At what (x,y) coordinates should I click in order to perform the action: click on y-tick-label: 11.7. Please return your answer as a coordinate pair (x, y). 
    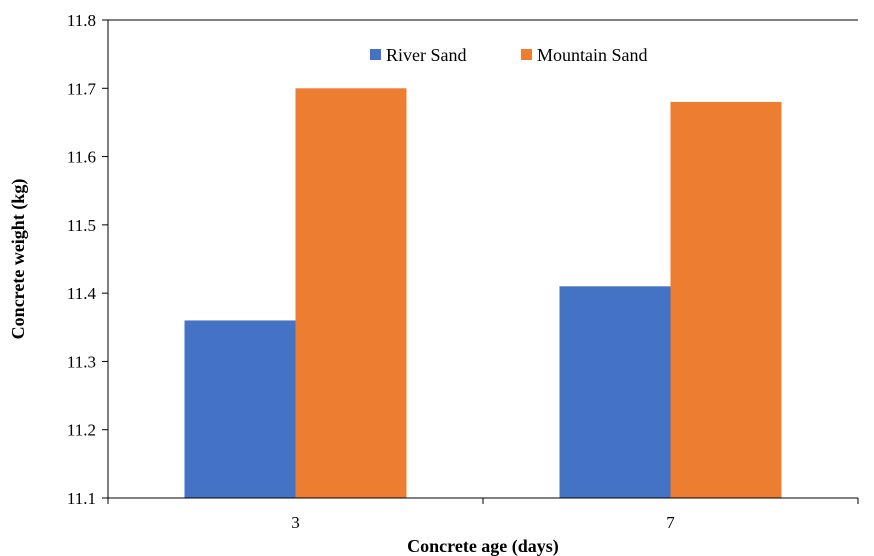
    Looking at the image, I should click on (82, 88).